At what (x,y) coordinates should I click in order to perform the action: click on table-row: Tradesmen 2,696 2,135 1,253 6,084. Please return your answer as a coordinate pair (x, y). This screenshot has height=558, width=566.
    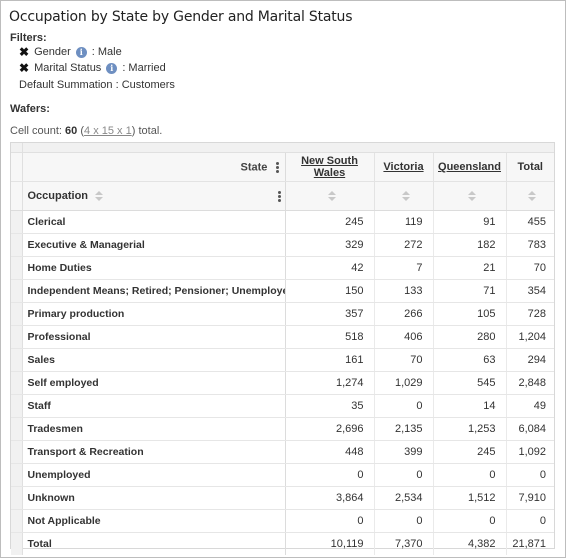
    Looking at the image, I should click on (283, 429).